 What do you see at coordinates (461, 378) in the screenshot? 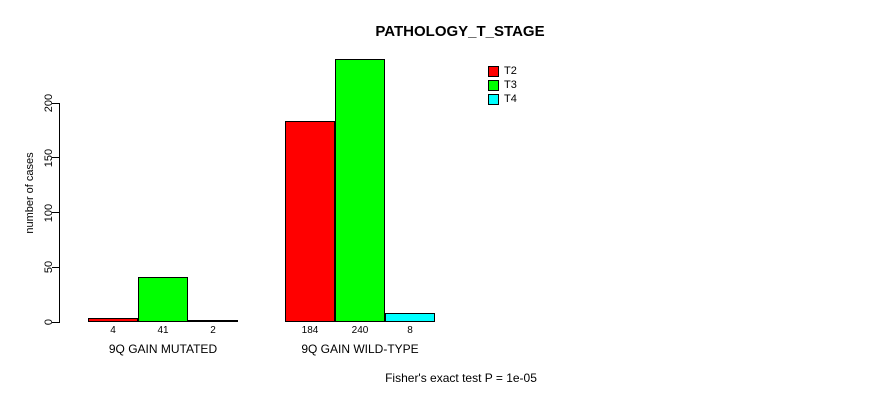
I see `footer-annotation: Fisher's exact test P = 1e-05` at bounding box center [461, 378].